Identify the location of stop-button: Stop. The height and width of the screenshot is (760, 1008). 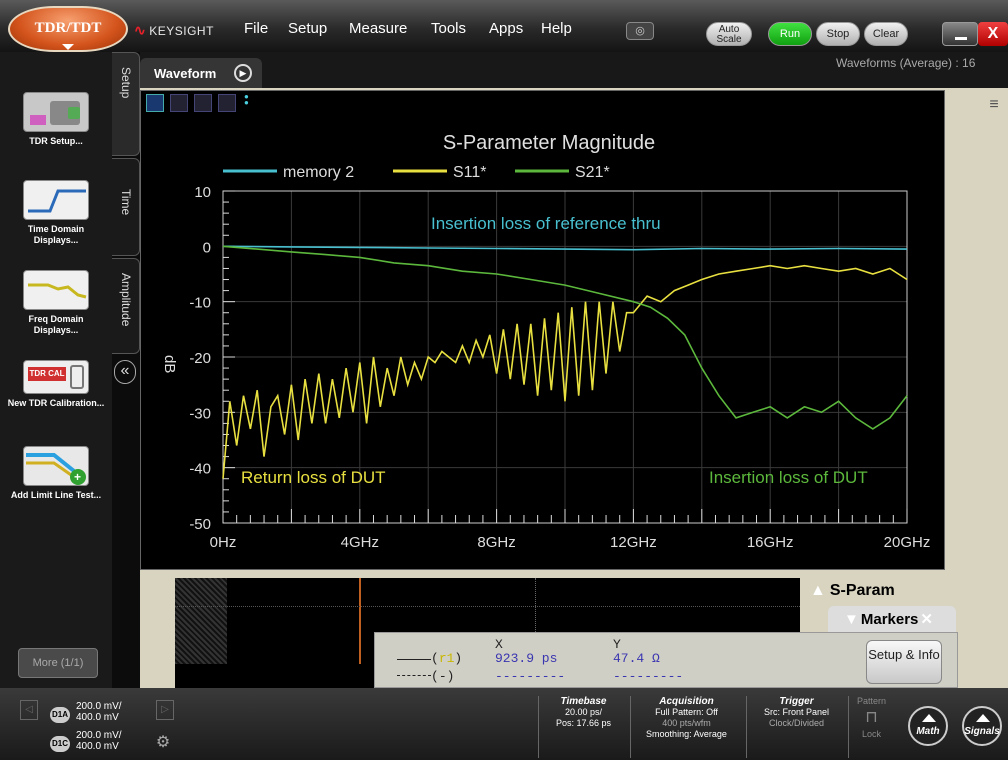
(838, 34).